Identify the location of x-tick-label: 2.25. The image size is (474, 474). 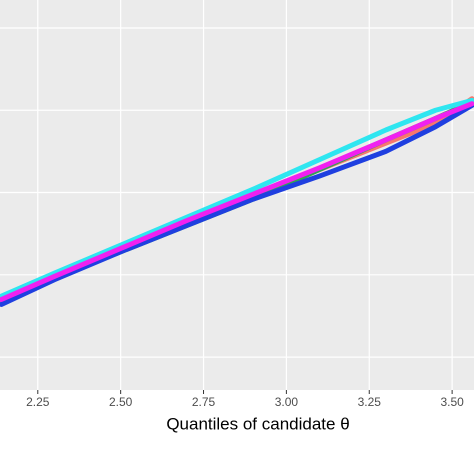
(38, 402).